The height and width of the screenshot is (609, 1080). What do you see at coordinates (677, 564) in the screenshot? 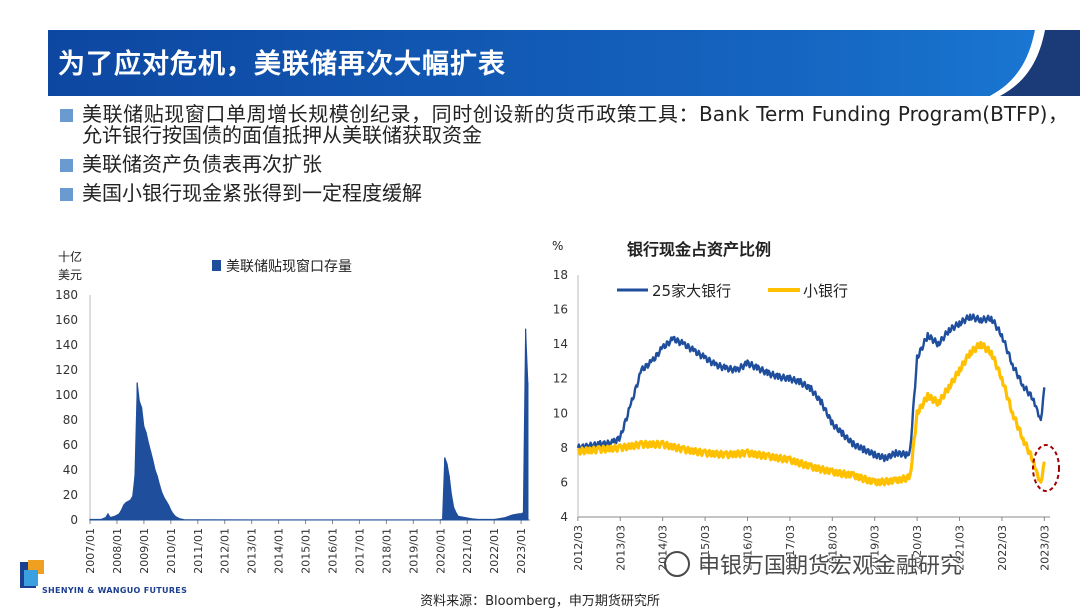
I see `wechat-icon` at bounding box center [677, 564].